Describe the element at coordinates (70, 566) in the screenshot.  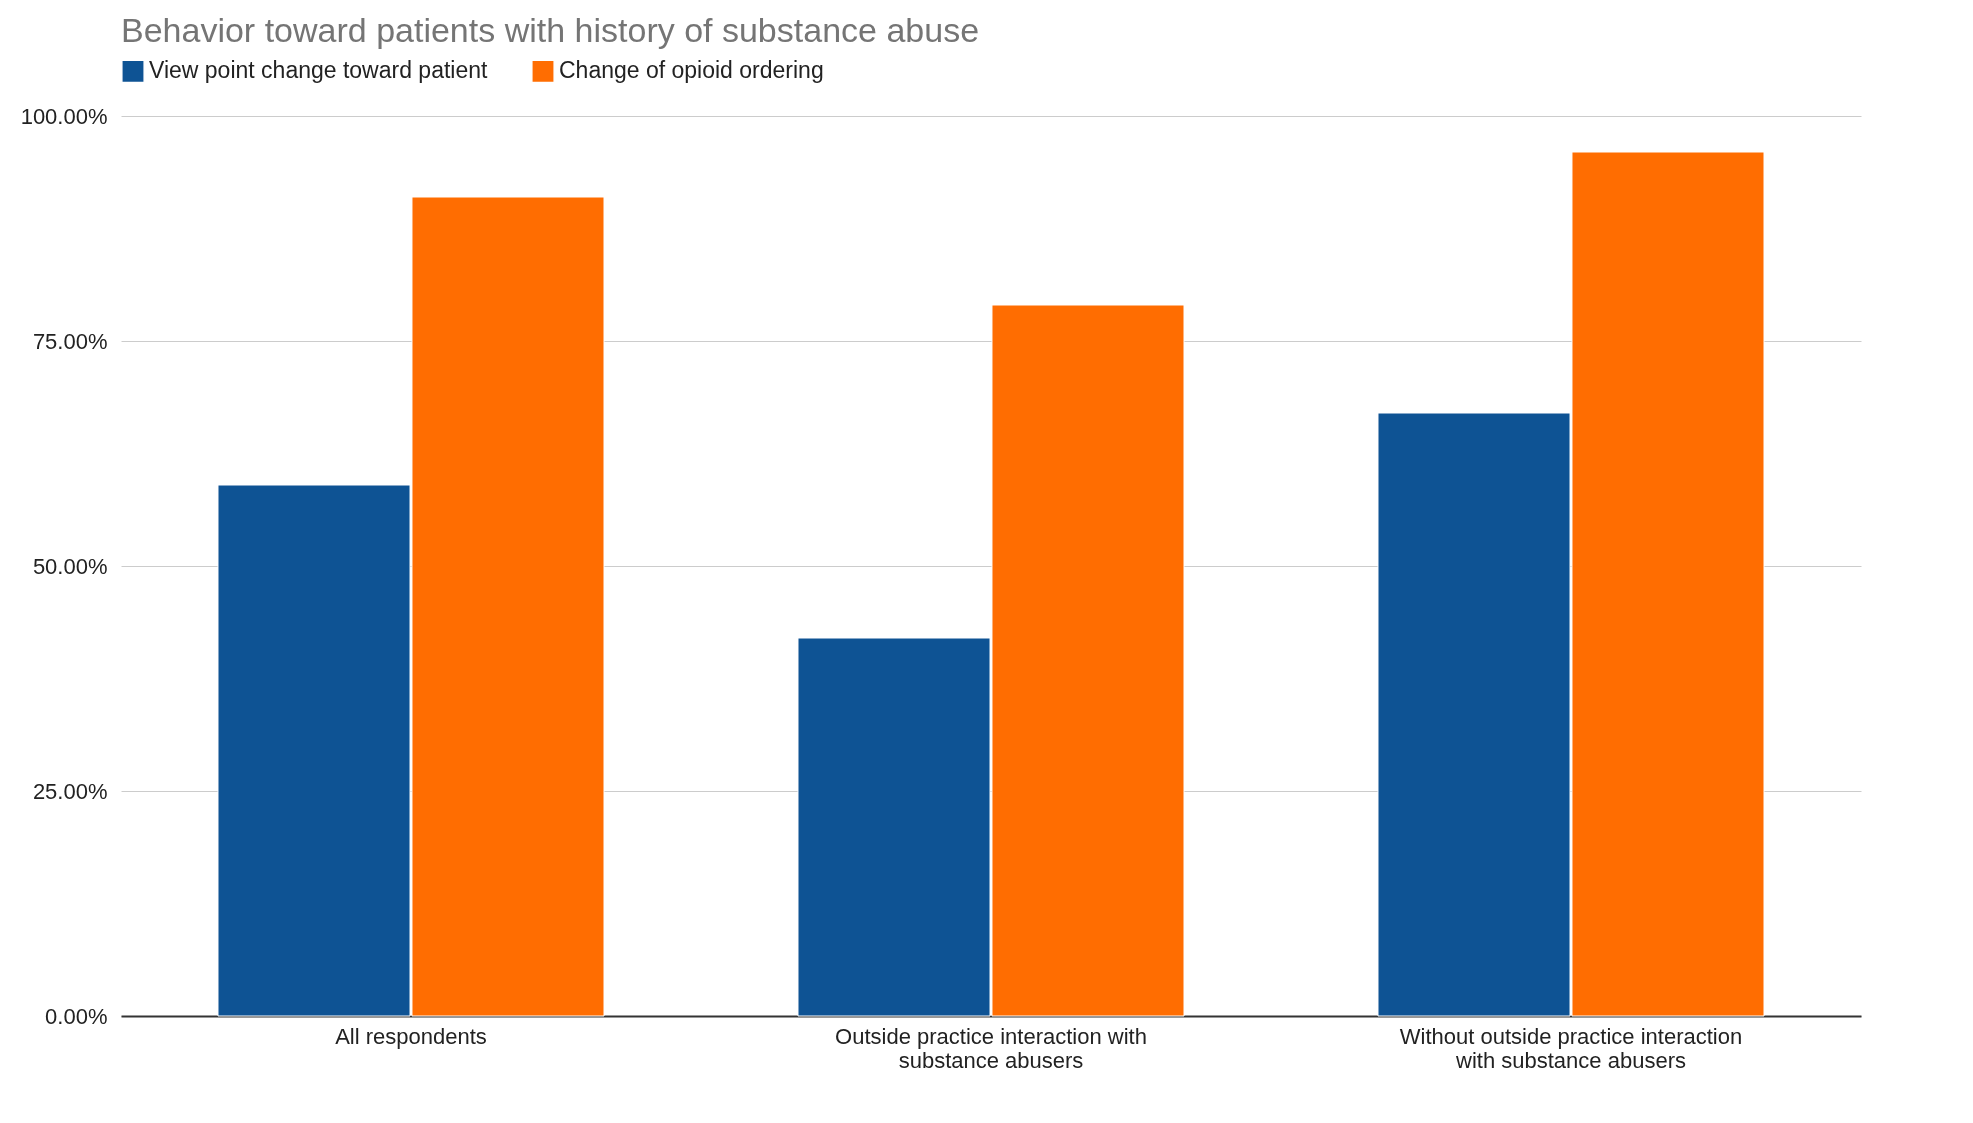
I see `y-tick-label: 50.00%` at that location.